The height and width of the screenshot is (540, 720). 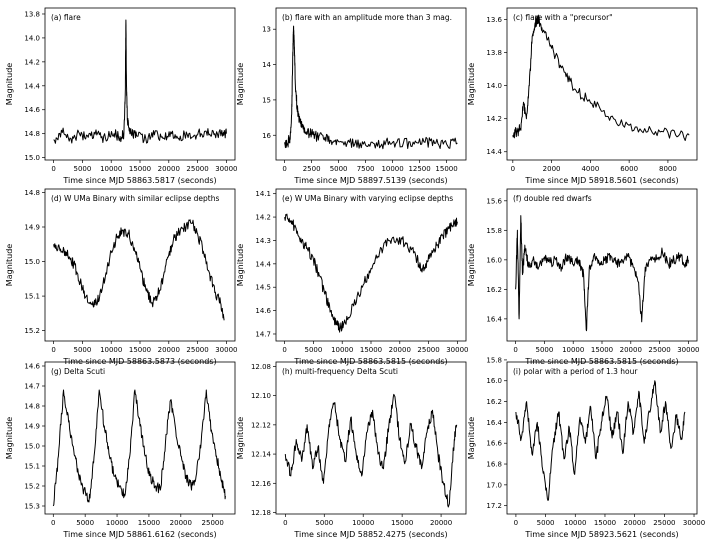 I want to click on y-tick-label: 16.4, so click(x=494, y=423).